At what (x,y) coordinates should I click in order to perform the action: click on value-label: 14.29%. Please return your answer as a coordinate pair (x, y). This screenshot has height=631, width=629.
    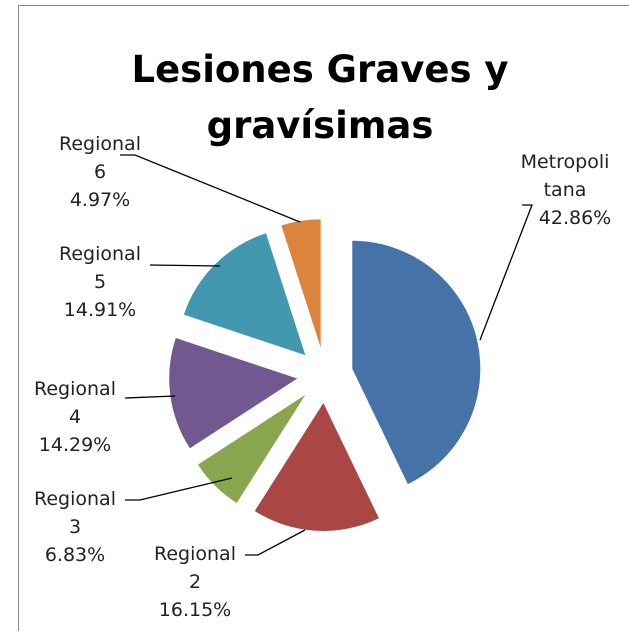
    Looking at the image, I should click on (75, 445).